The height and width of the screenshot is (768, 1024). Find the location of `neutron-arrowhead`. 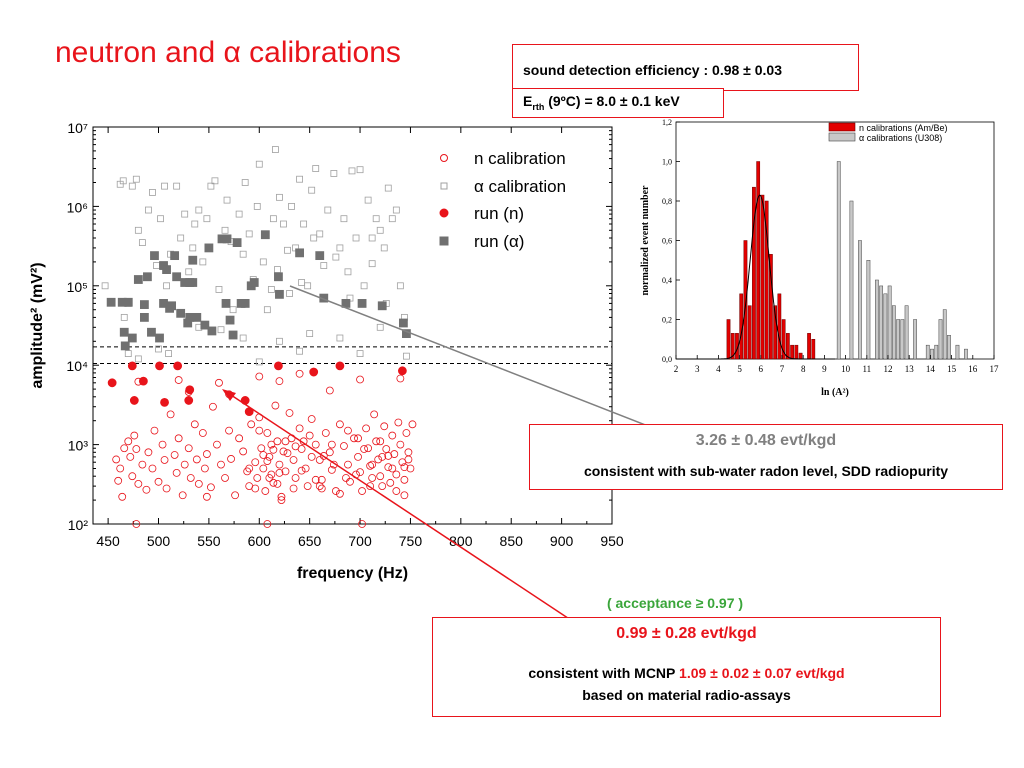

neutron-arrowhead is located at coordinates (229, 395).